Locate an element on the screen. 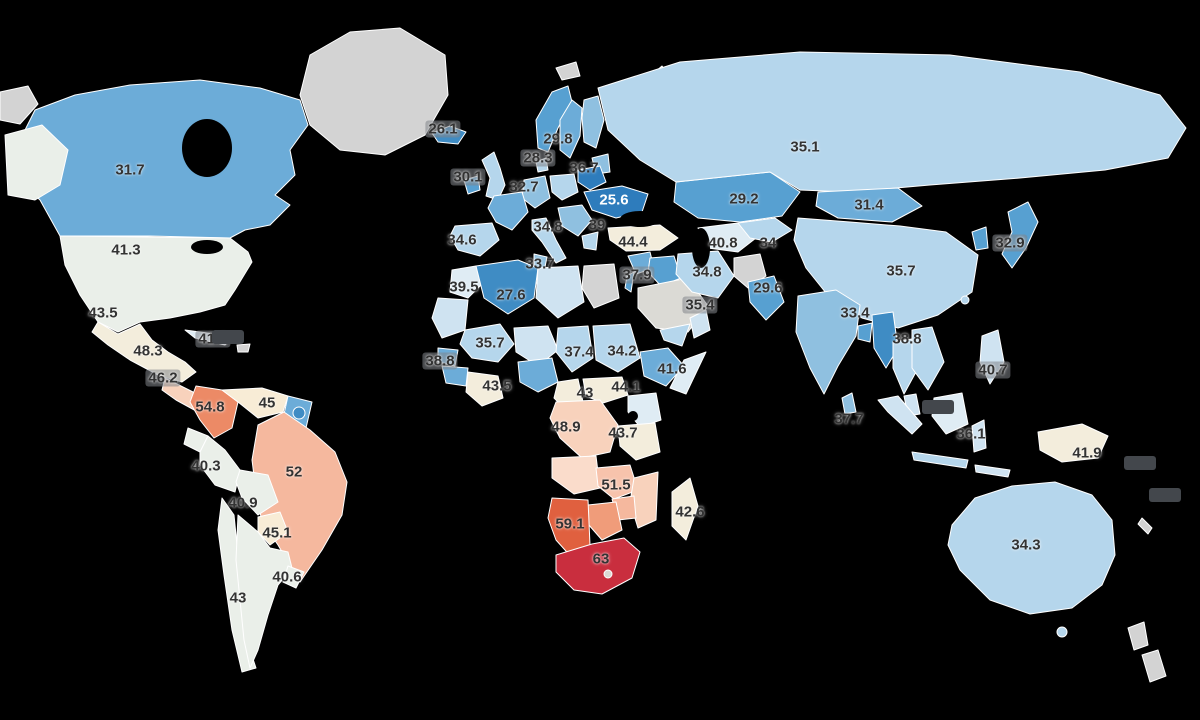  island-hispaniola is located at coordinates (243, 348).